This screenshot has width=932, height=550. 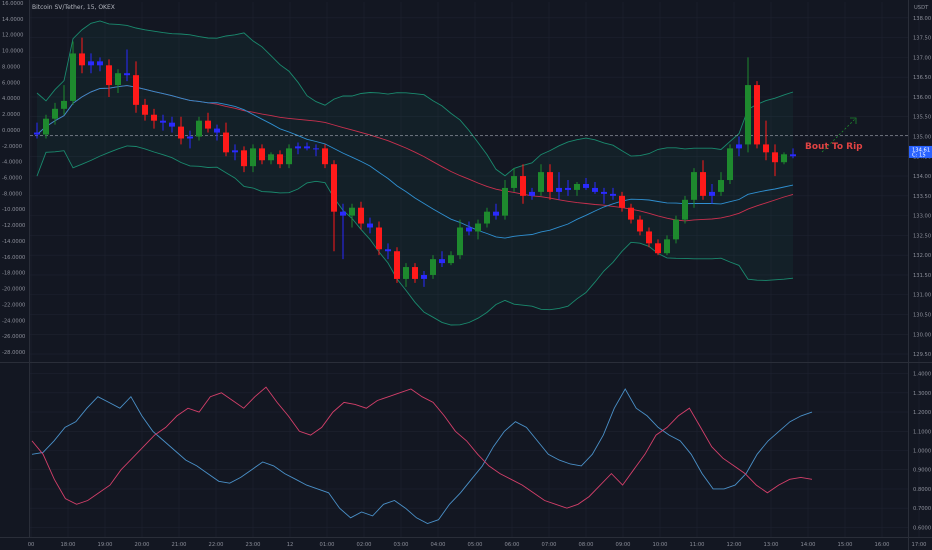 What do you see at coordinates (142, 545) in the screenshot?
I see `time-label: 20:00` at bounding box center [142, 545].